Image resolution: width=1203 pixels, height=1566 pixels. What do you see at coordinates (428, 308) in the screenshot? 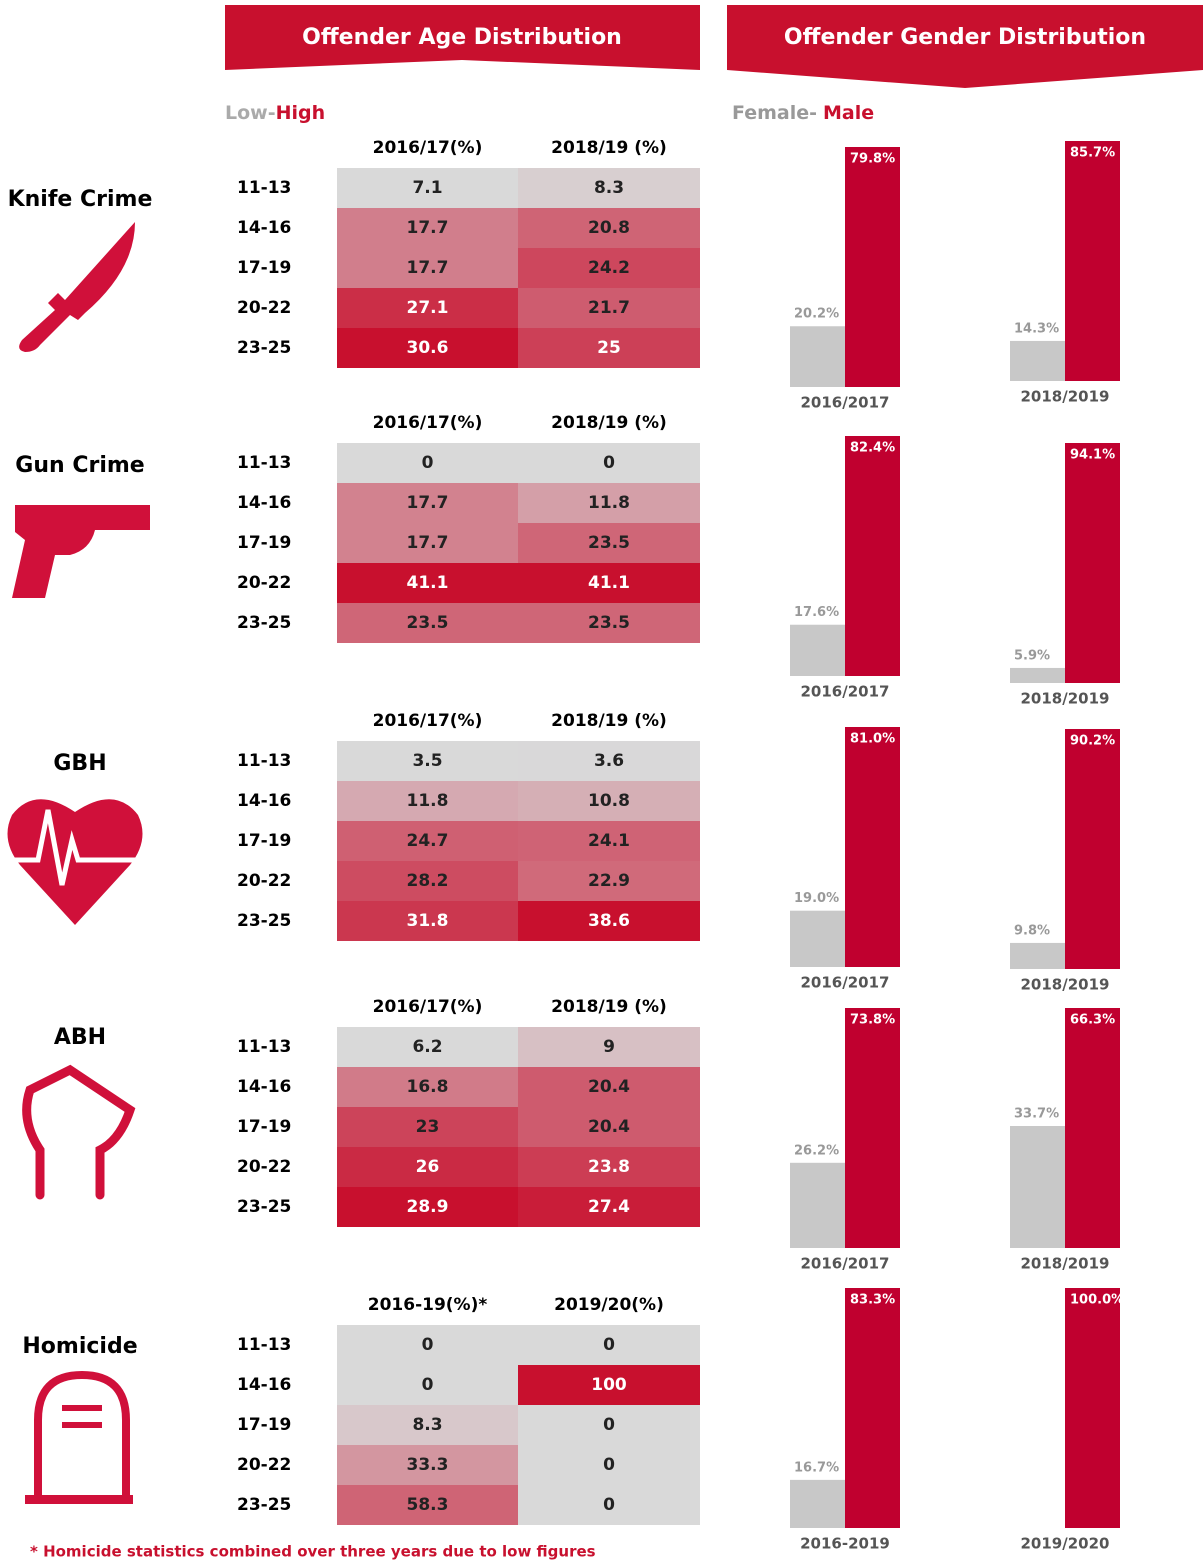
I see `cell-value: 27.1` at bounding box center [428, 308].